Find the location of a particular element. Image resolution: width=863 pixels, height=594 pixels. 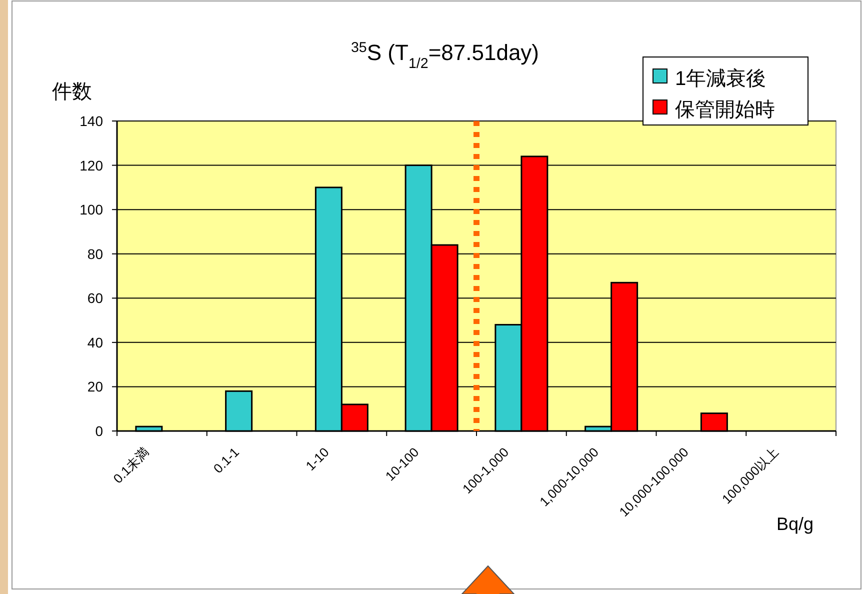

y-tick-label: 80 is located at coordinates (95, 254).